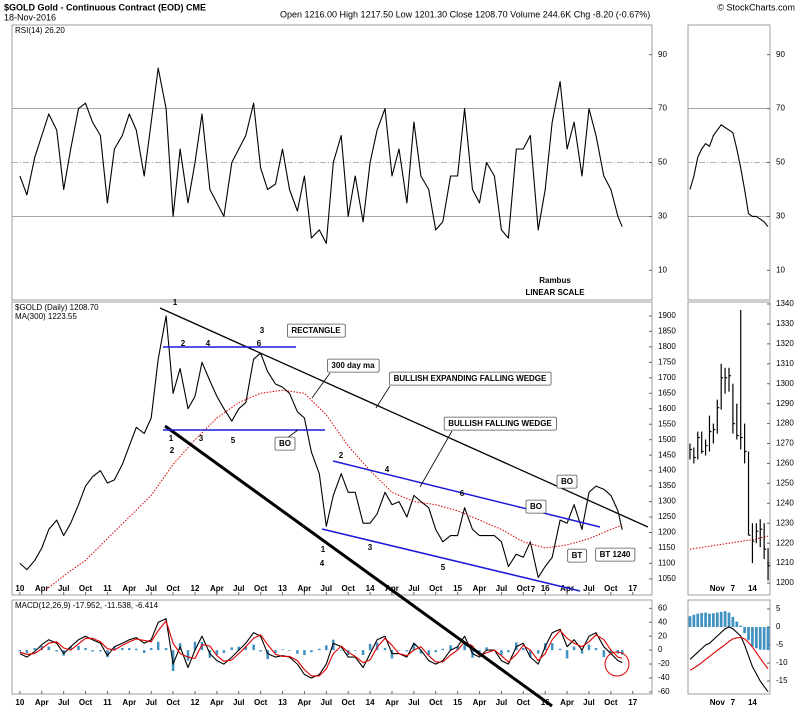 This screenshot has height=709, width=800. I want to click on y-tick-label: 1280, so click(785, 423).